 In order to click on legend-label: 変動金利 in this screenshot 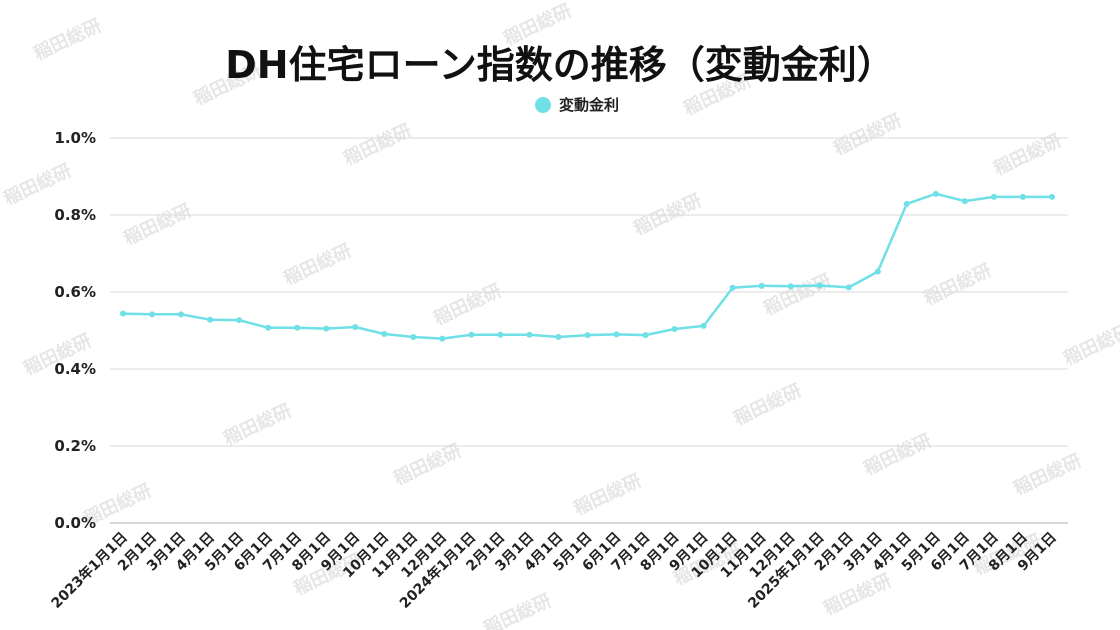, I will do `click(589, 105)`.